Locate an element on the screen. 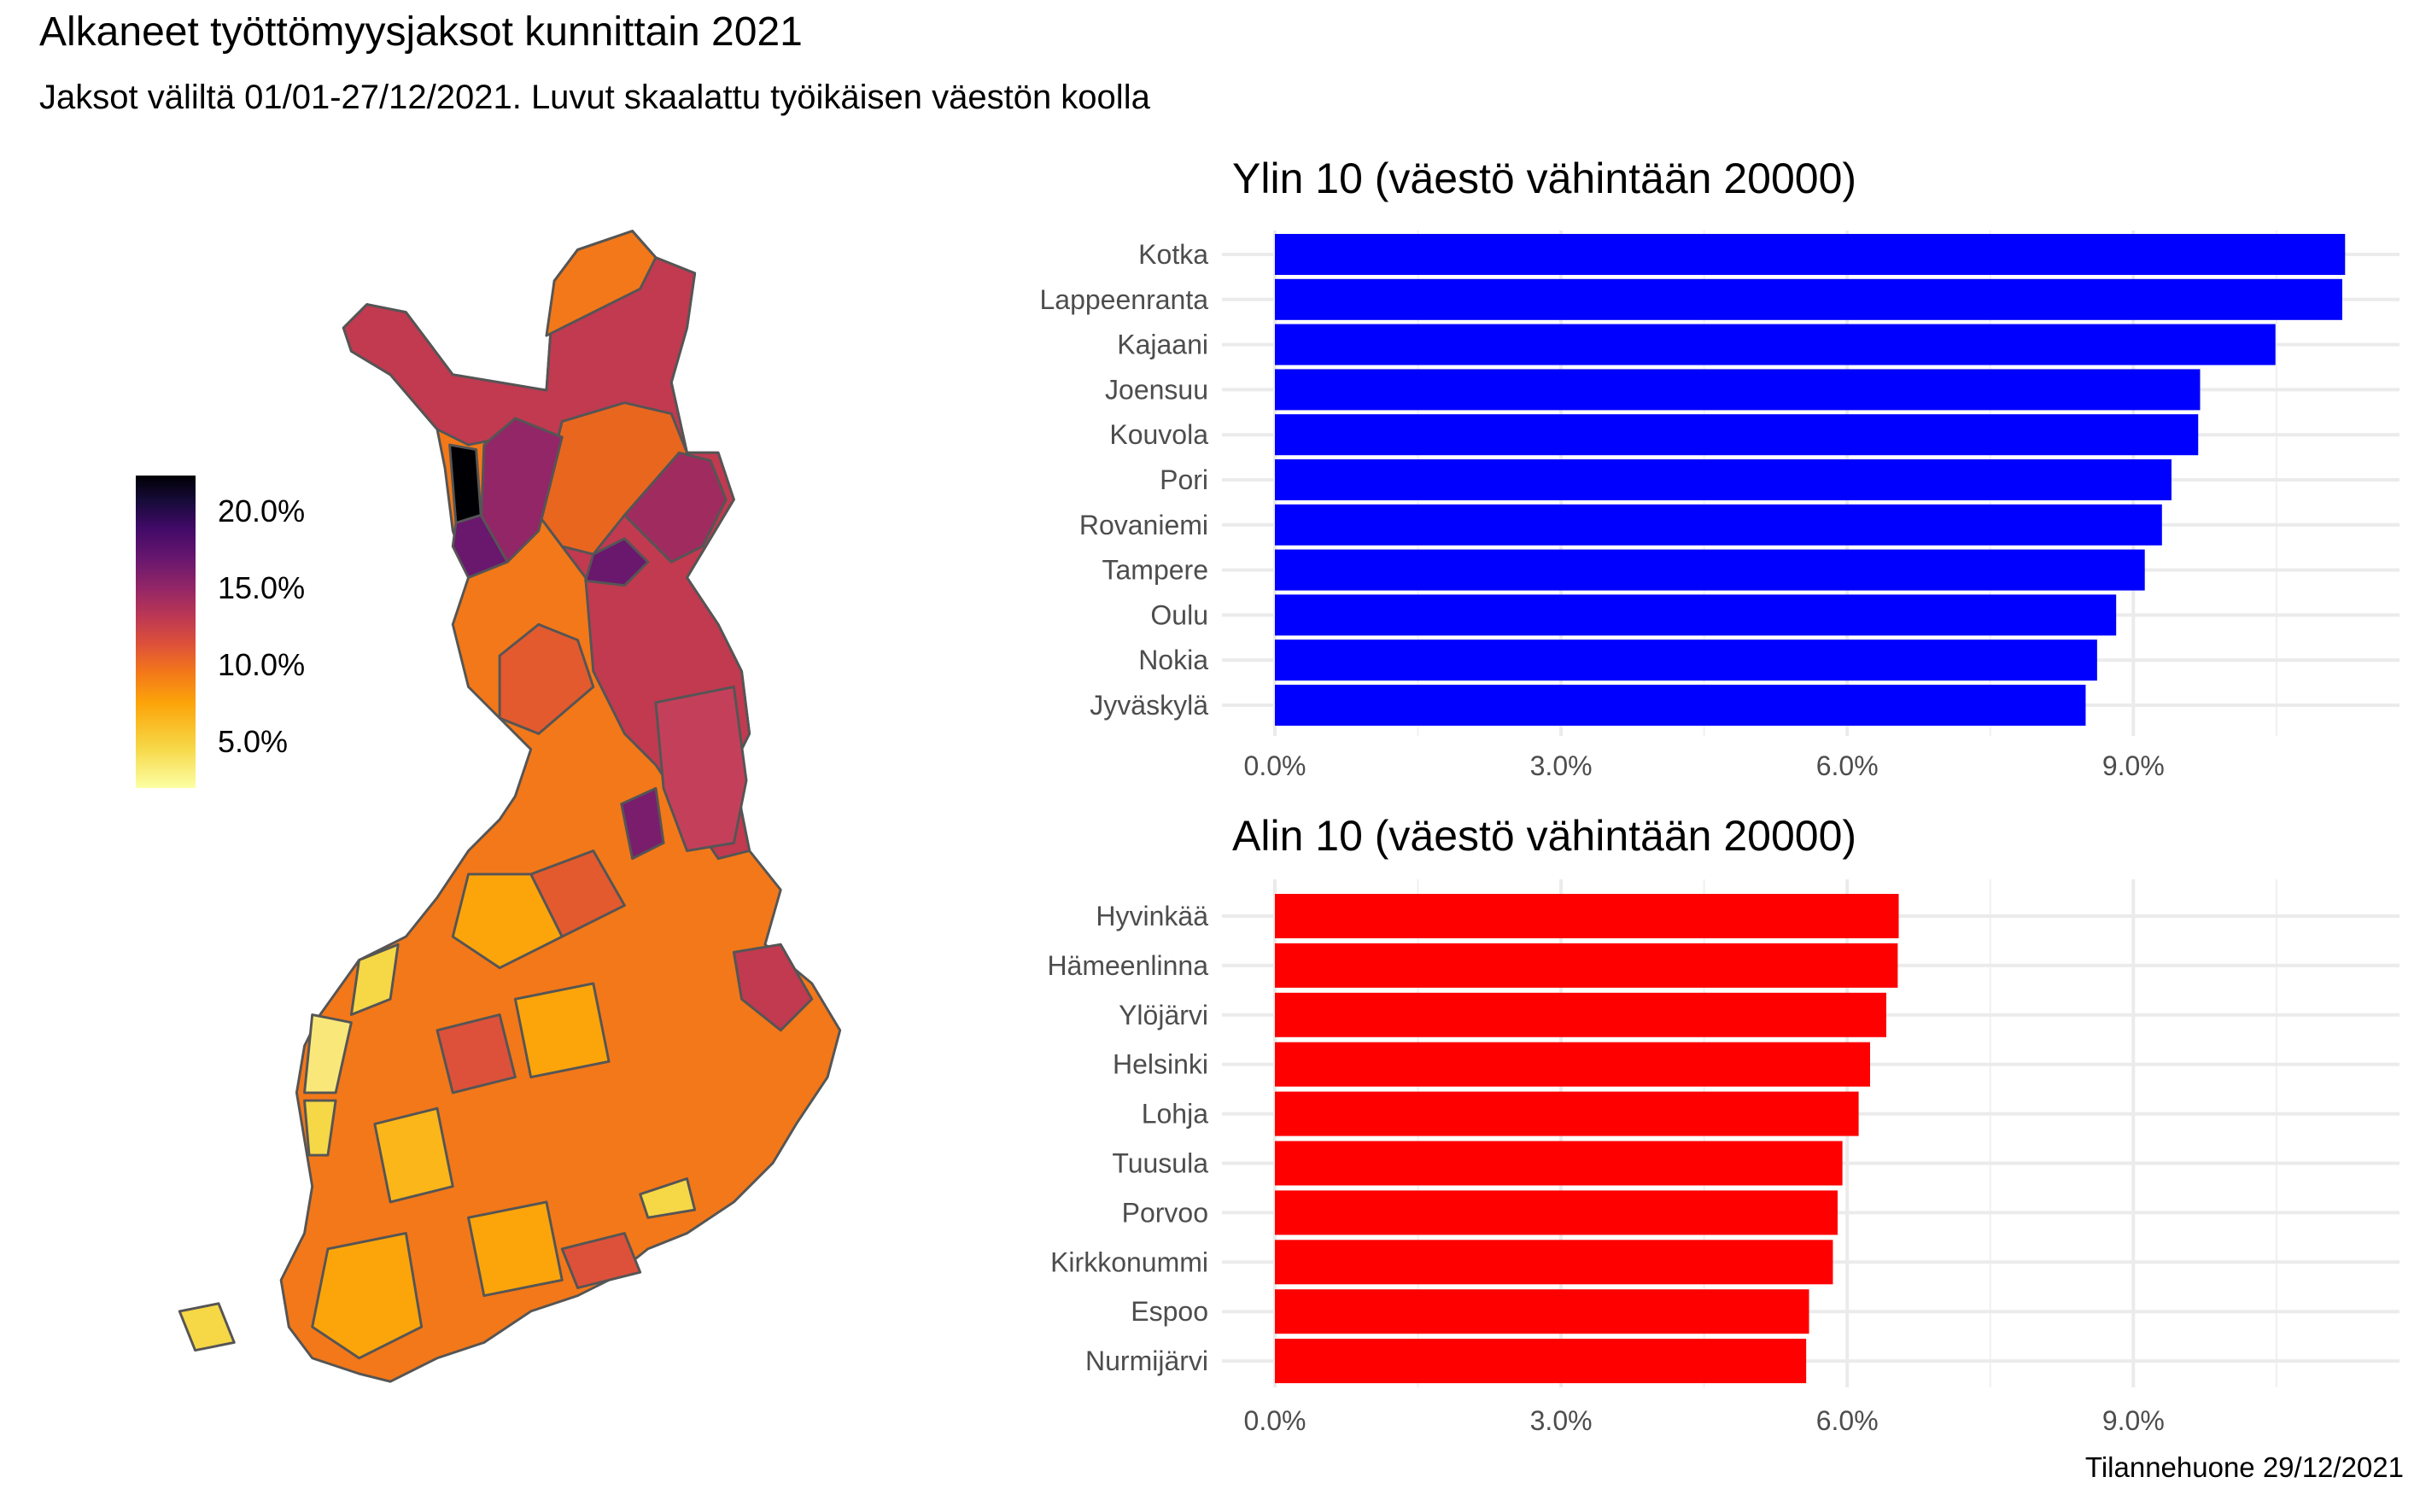 This screenshot has height=1512, width=2420. bar-hämeenlinna is located at coordinates (1586, 965).